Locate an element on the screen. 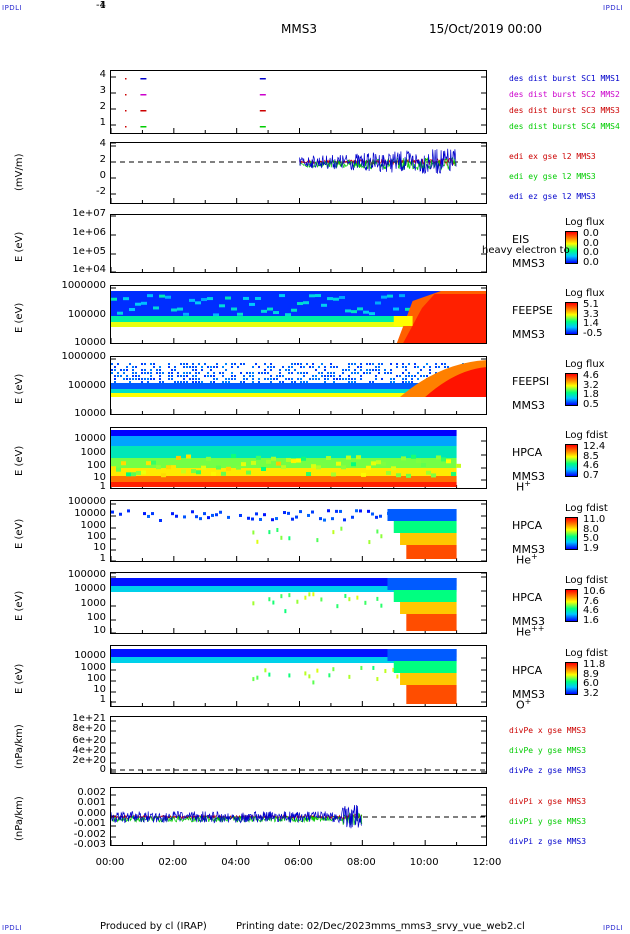  x-tick-label: 08:00 is located at coordinates (361, 862).